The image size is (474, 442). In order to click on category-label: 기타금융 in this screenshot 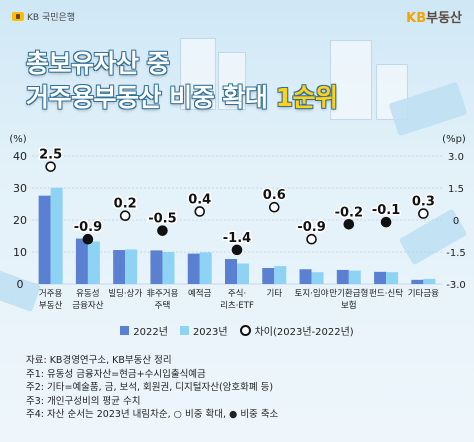, I will do `click(423, 294)`.